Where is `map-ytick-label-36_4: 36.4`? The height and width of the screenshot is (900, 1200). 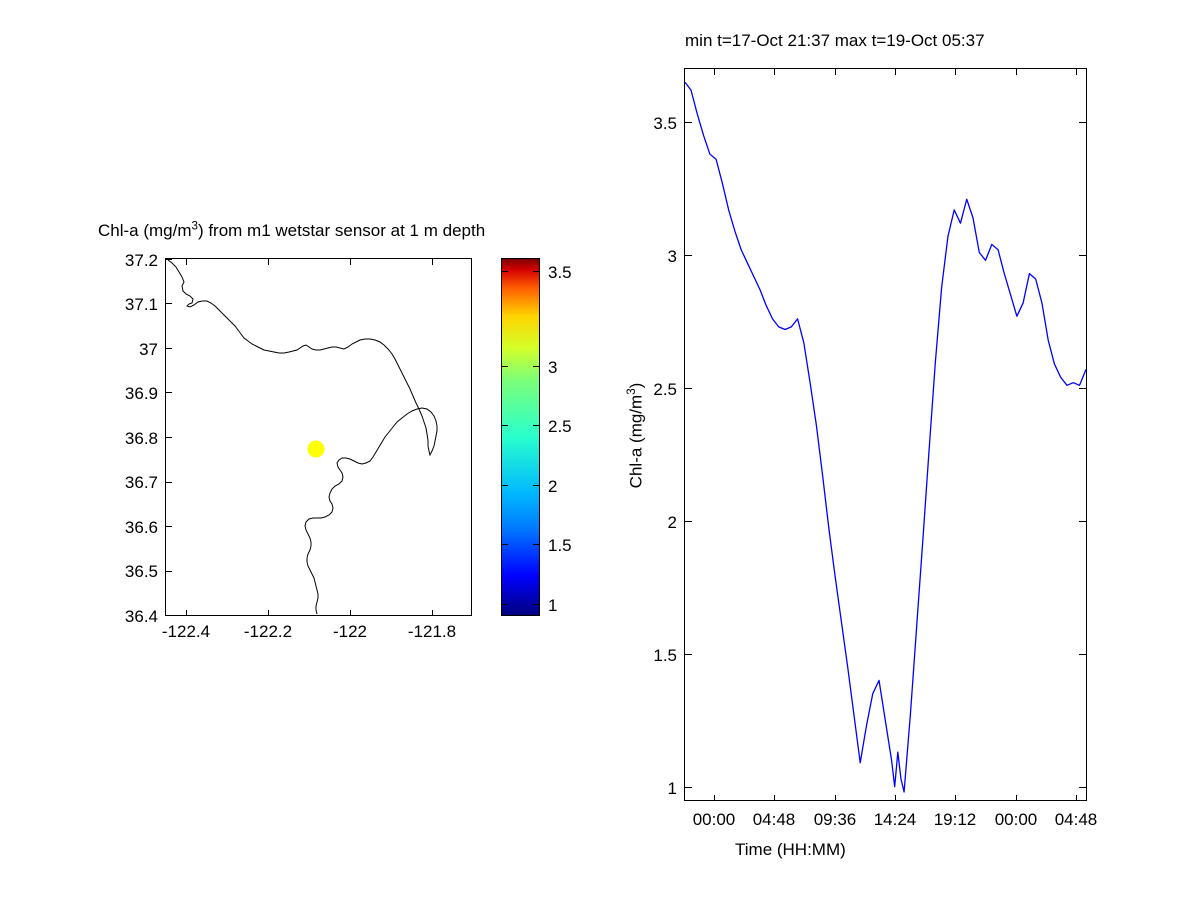 map-ytick-label-36_4: 36.4 is located at coordinates (141, 616).